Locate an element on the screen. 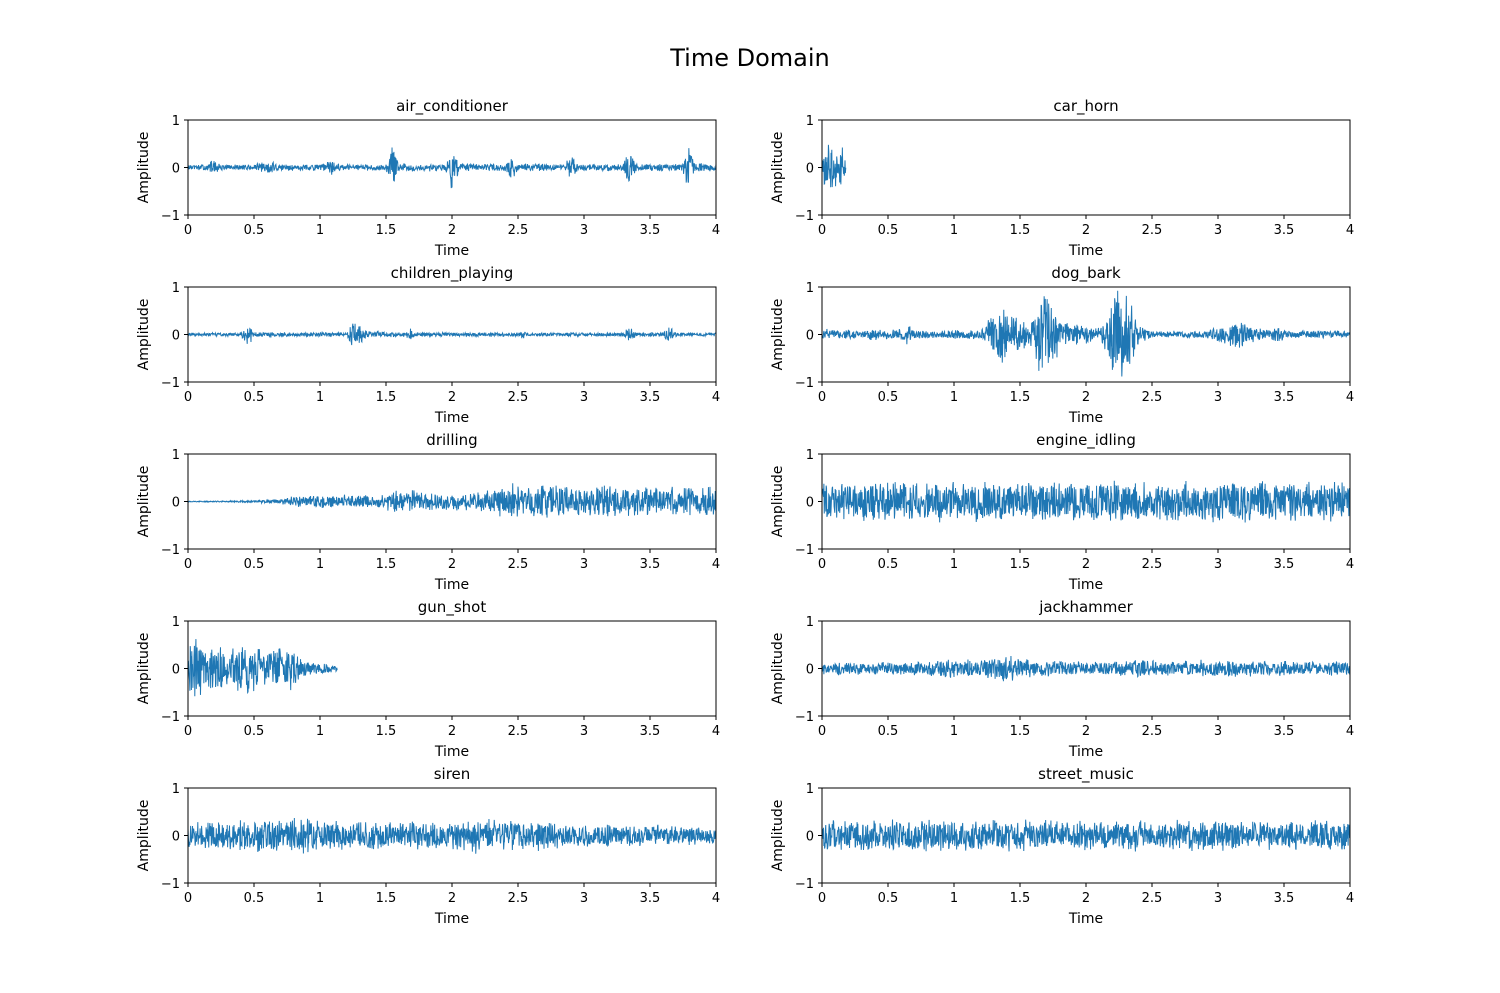  figure-title: Time Domain is located at coordinates (750, 58).